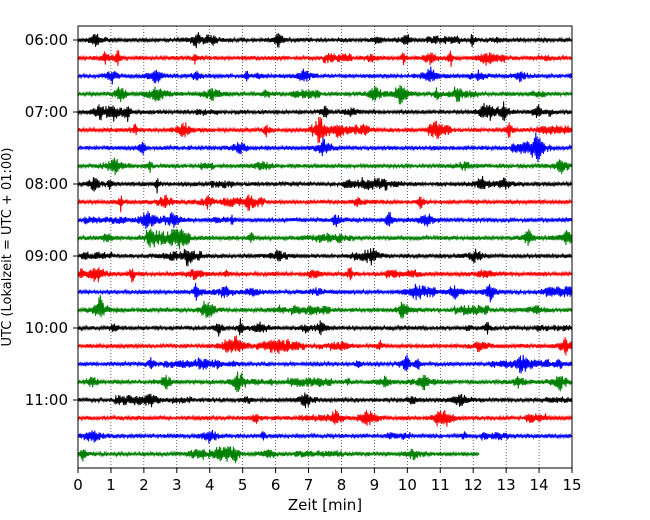 Image resolution: width=650 pixels, height=520 pixels. Describe the element at coordinates (309, 485) in the screenshot. I see `x-tick-label-7: 7` at that location.